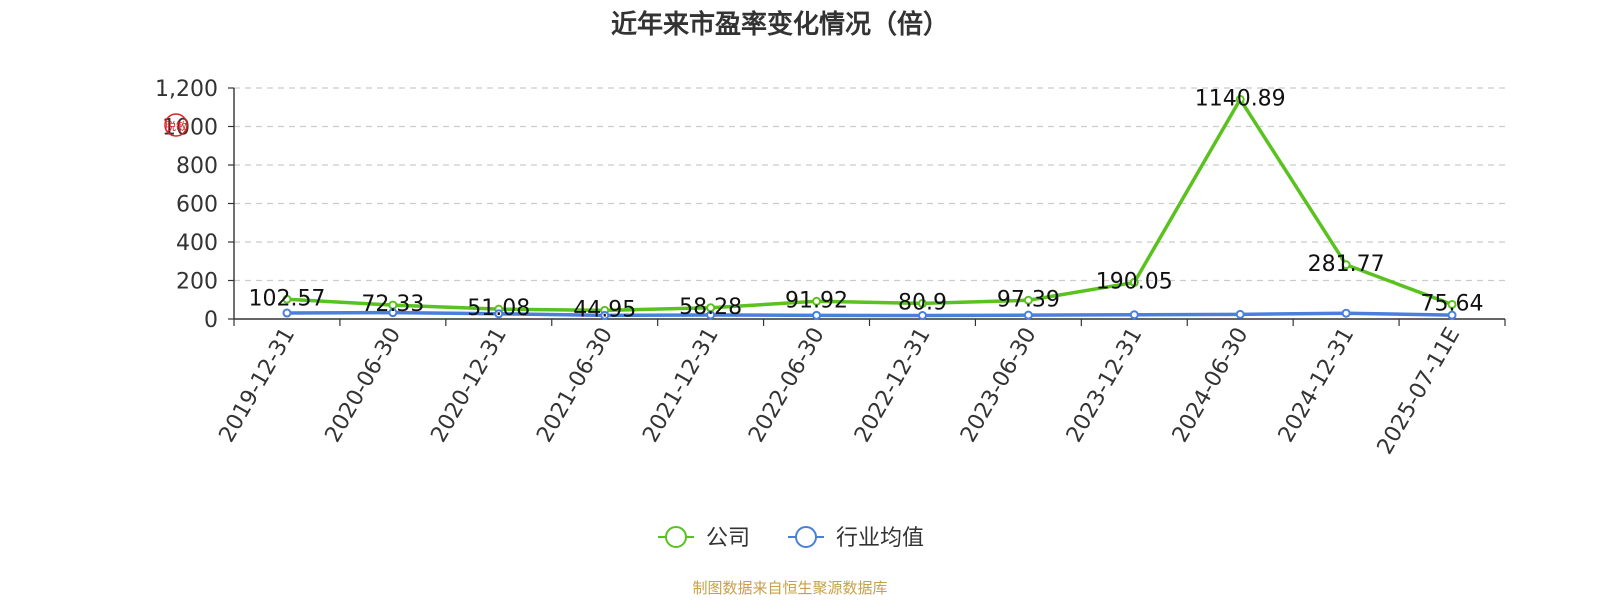  I want to click on data-label: 281.77, so click(1346, 264).